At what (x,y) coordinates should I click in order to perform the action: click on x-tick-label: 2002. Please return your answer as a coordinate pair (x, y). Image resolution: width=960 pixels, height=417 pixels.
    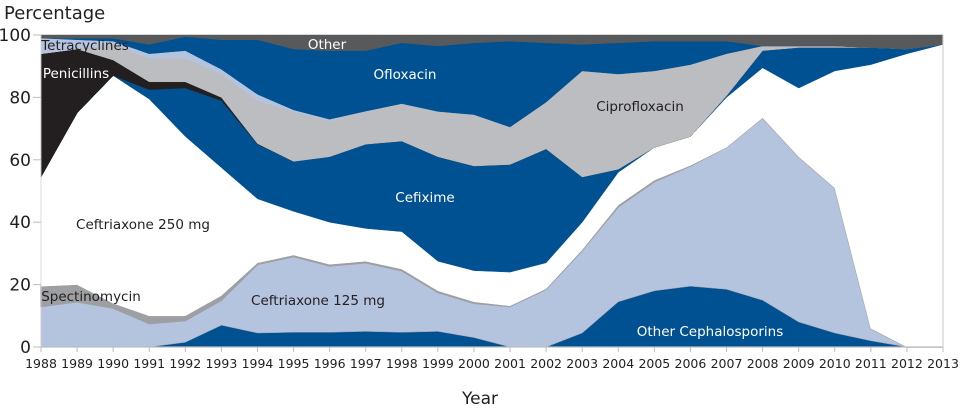
    Looking at the image, I should click on (546, 363).